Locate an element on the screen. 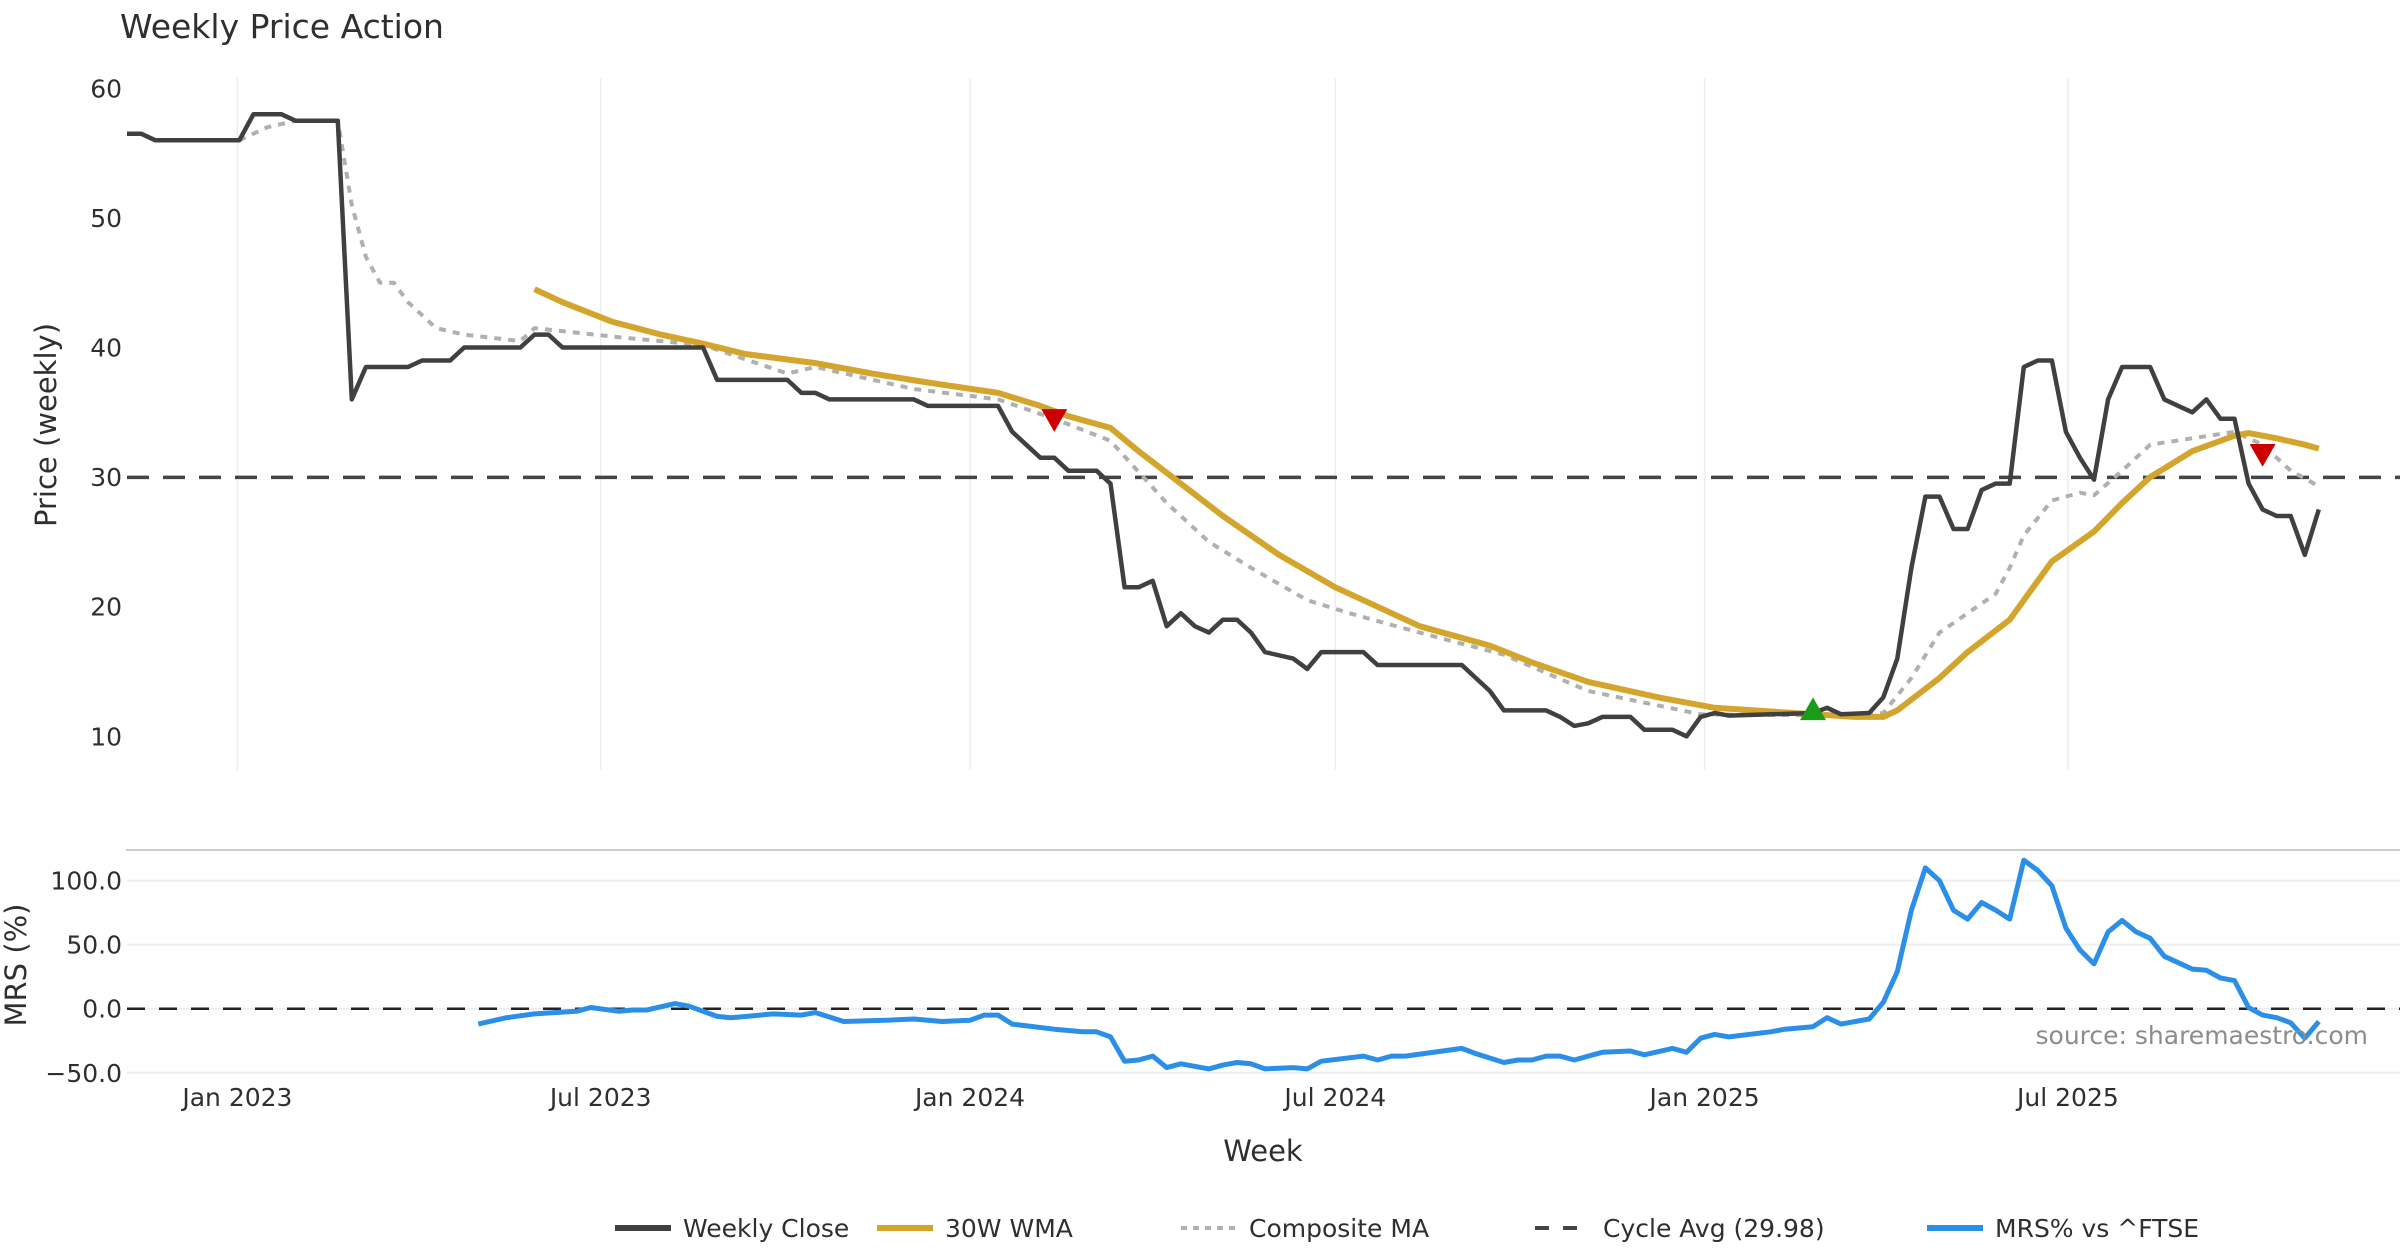 The height and width of the screenshot is (1260, 2400). legend-item: MRS% vs ^FTSE is located at coordinates (2063, 1228).